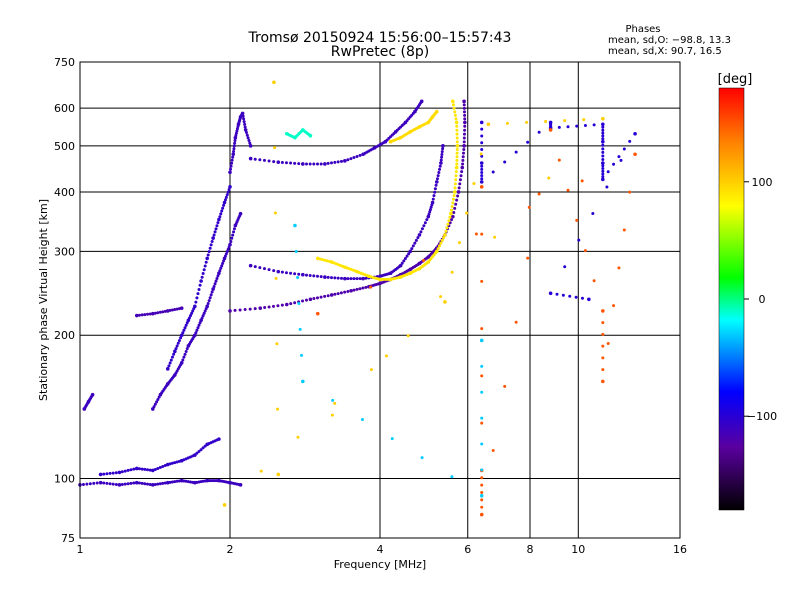 The height and width of the screenshot is (600, 800). Describe the element at coordinates (413, 126) in the screenshot. I see `trace-X-upper` at that location.